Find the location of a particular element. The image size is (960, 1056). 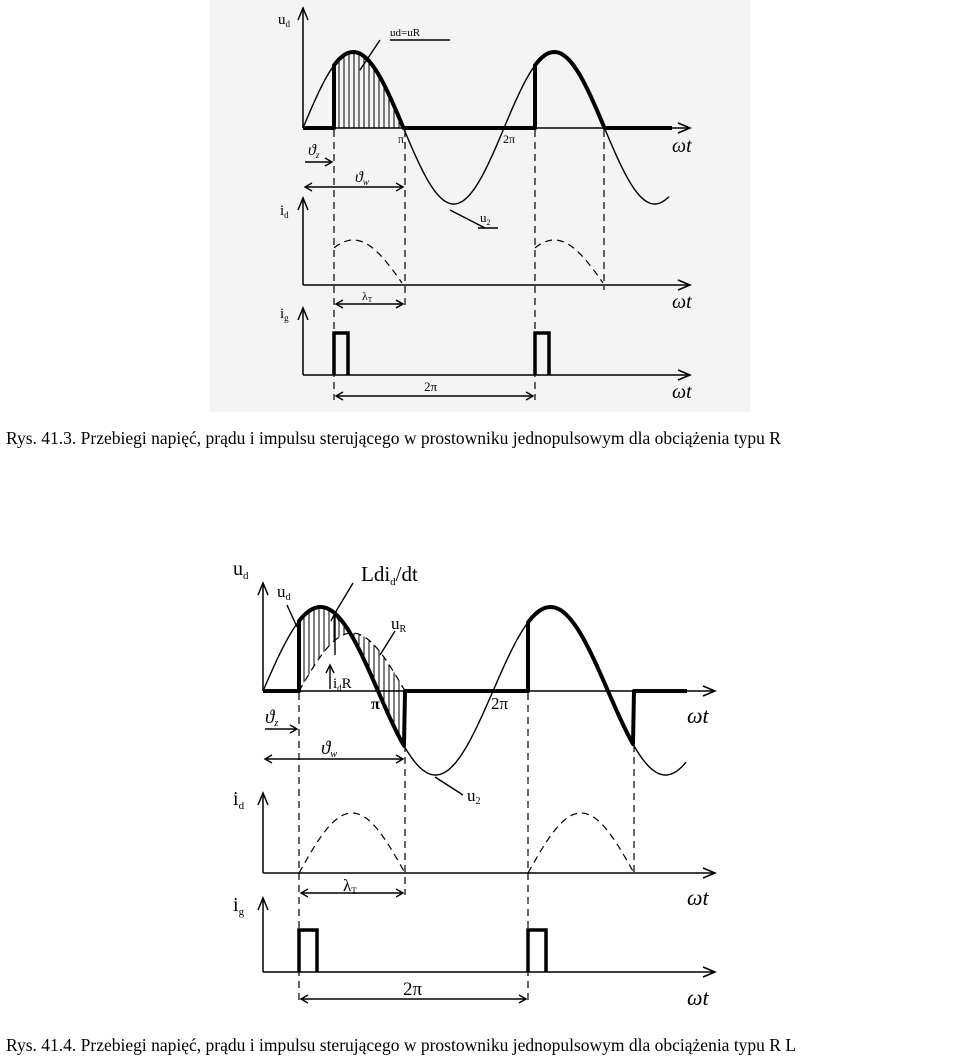

ud-axis is located at coordinates (487, 639).